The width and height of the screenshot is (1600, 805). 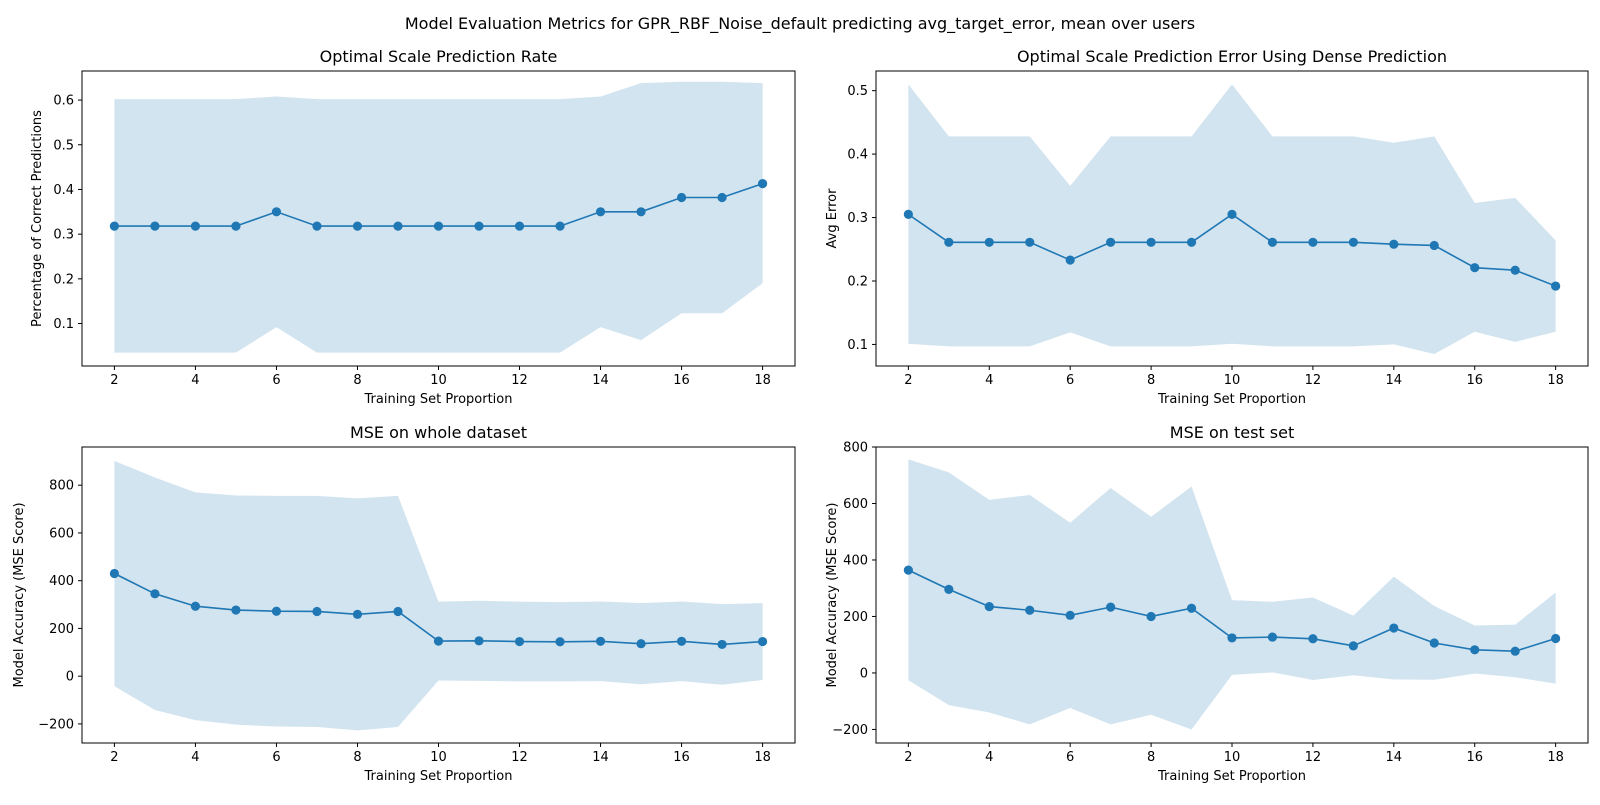 I want to click on y-tick-label: 0.1, so click(x=63, y=324).